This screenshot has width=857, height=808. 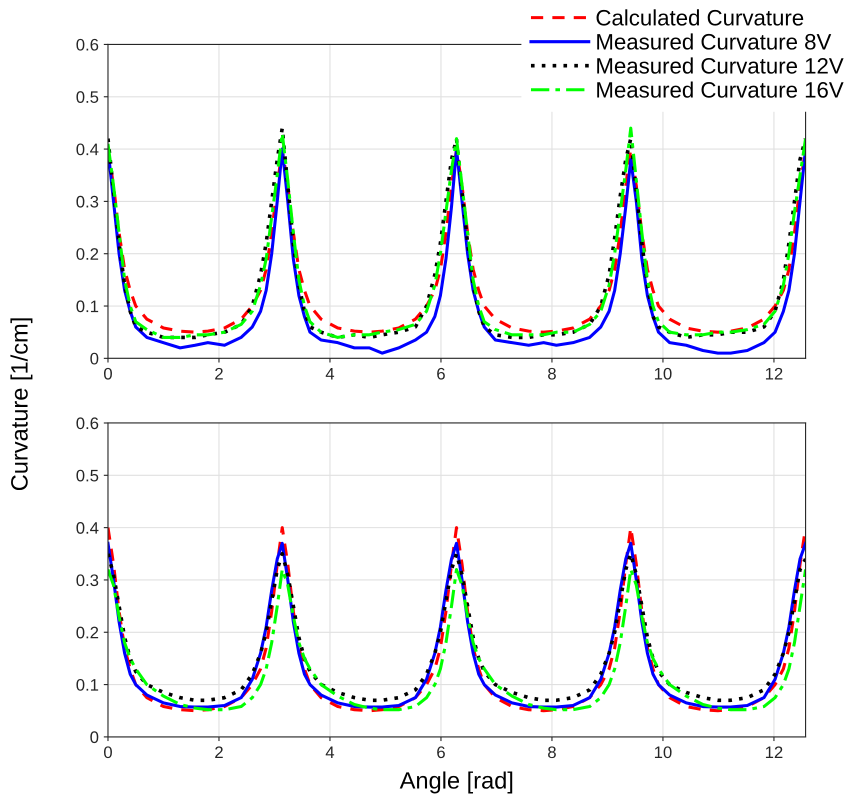 I want to click on line-series, so click(x=457, y=640).